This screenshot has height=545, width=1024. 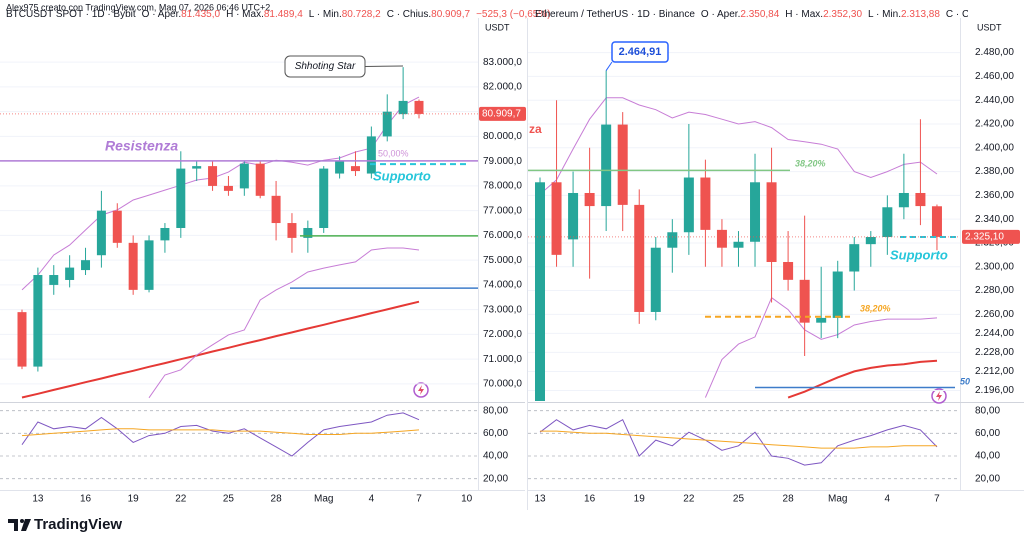 What do you see at coordinates (994, 333) in the screenshot?
I see `y-tick-label: 2.244,00` at bounding box center [994, 333].